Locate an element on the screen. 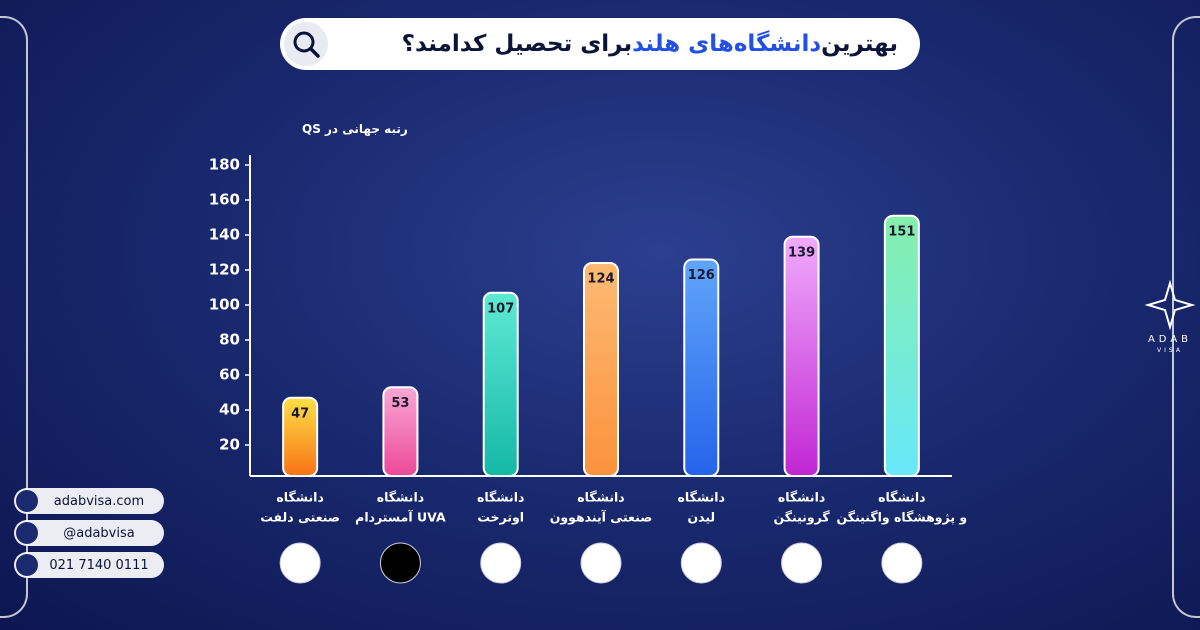 The image size is (1200, 630). value-label: 151 is located at coordinates (901, 231).